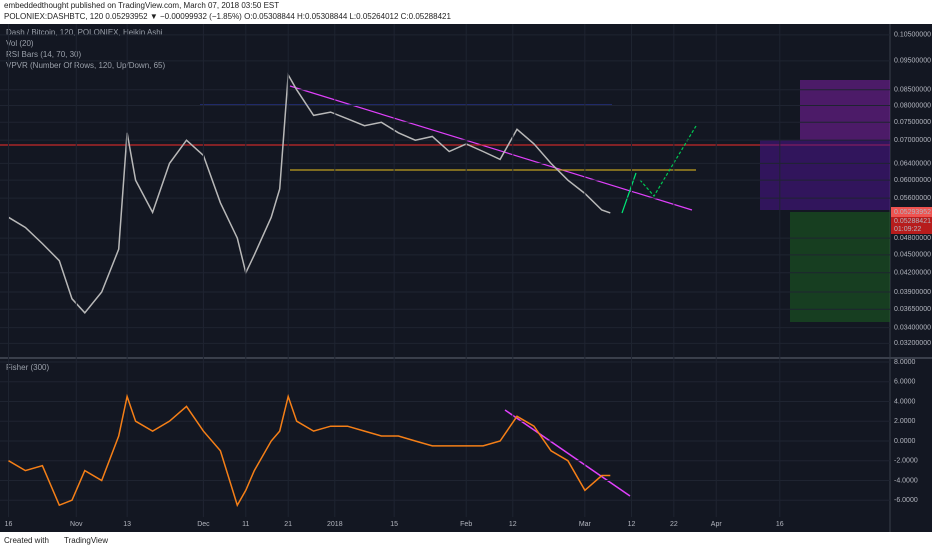 This screenshot has width=932, height=550. What do you see at coordinates (912, 140) in the screenshot?
I see `y-tick-label: 0.07000000` at bounding box center [912, 140].